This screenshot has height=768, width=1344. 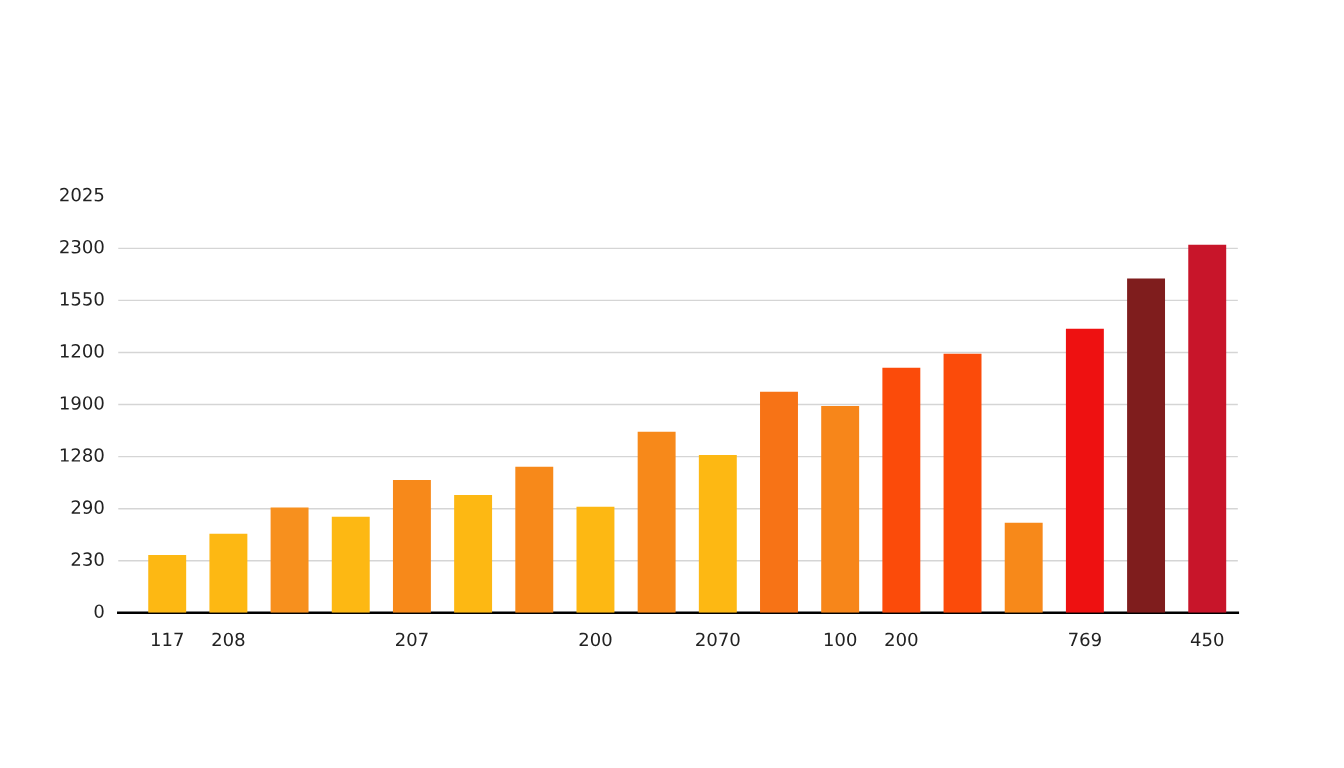 What do you see at coordinates (82, 351) in the screenshot?
I see `text: 1200` at bounding box center [82, 351].